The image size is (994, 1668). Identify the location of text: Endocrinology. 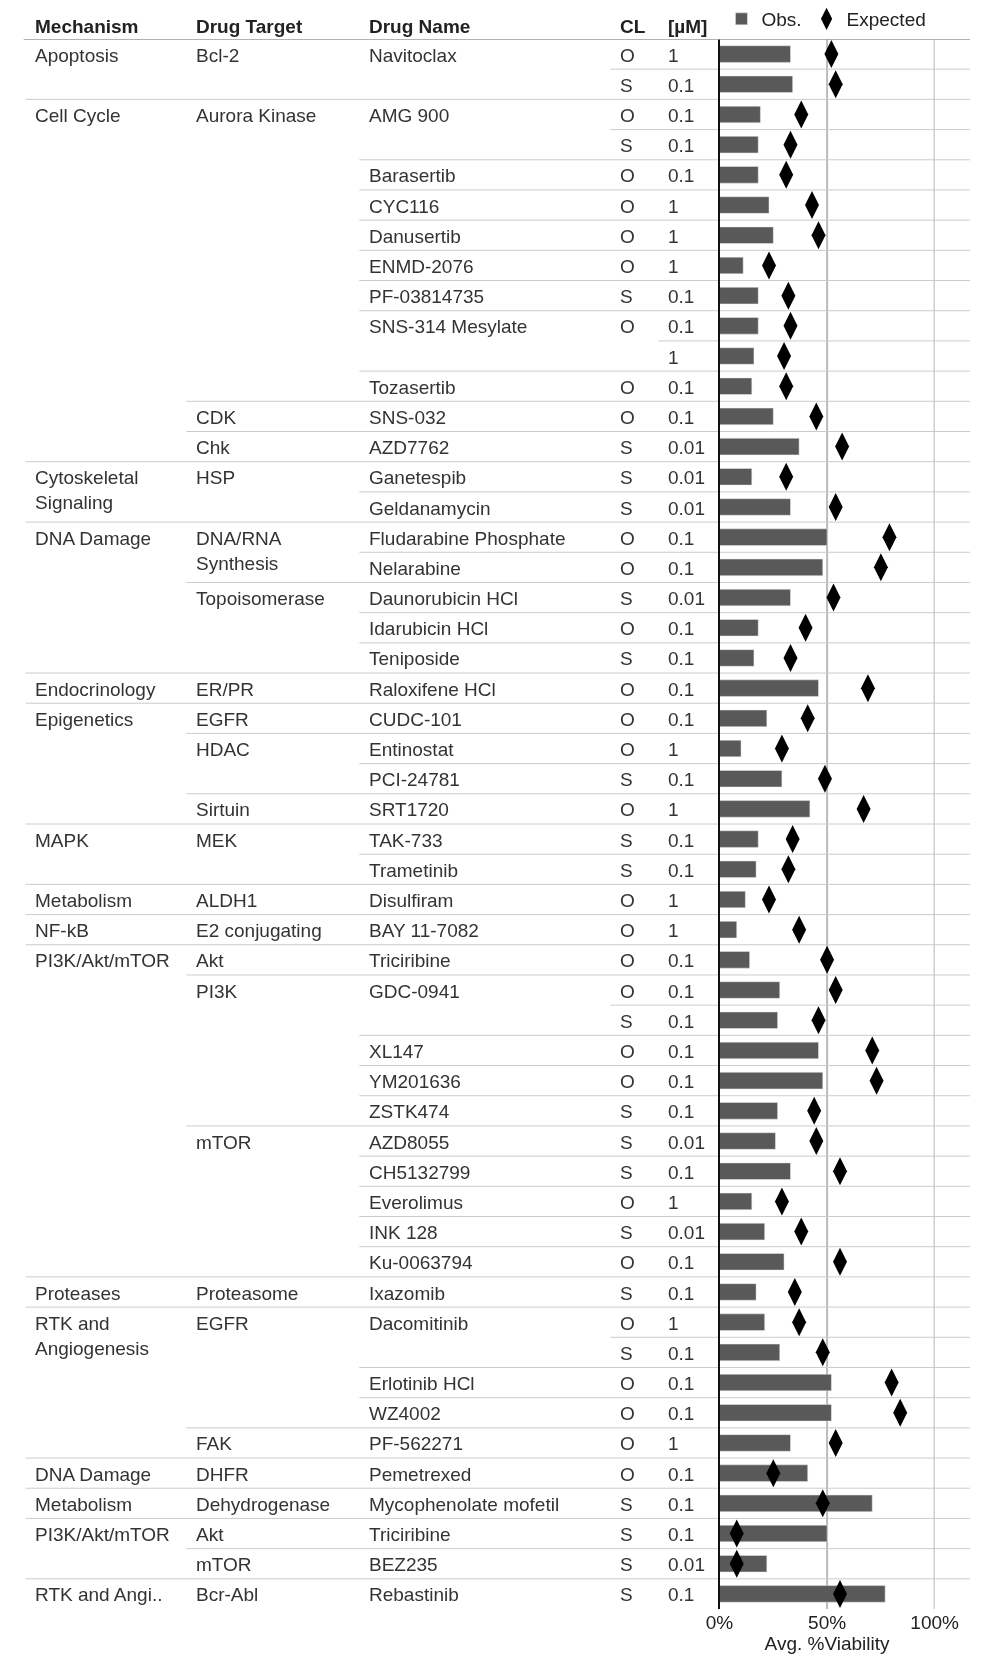
(95, 689).